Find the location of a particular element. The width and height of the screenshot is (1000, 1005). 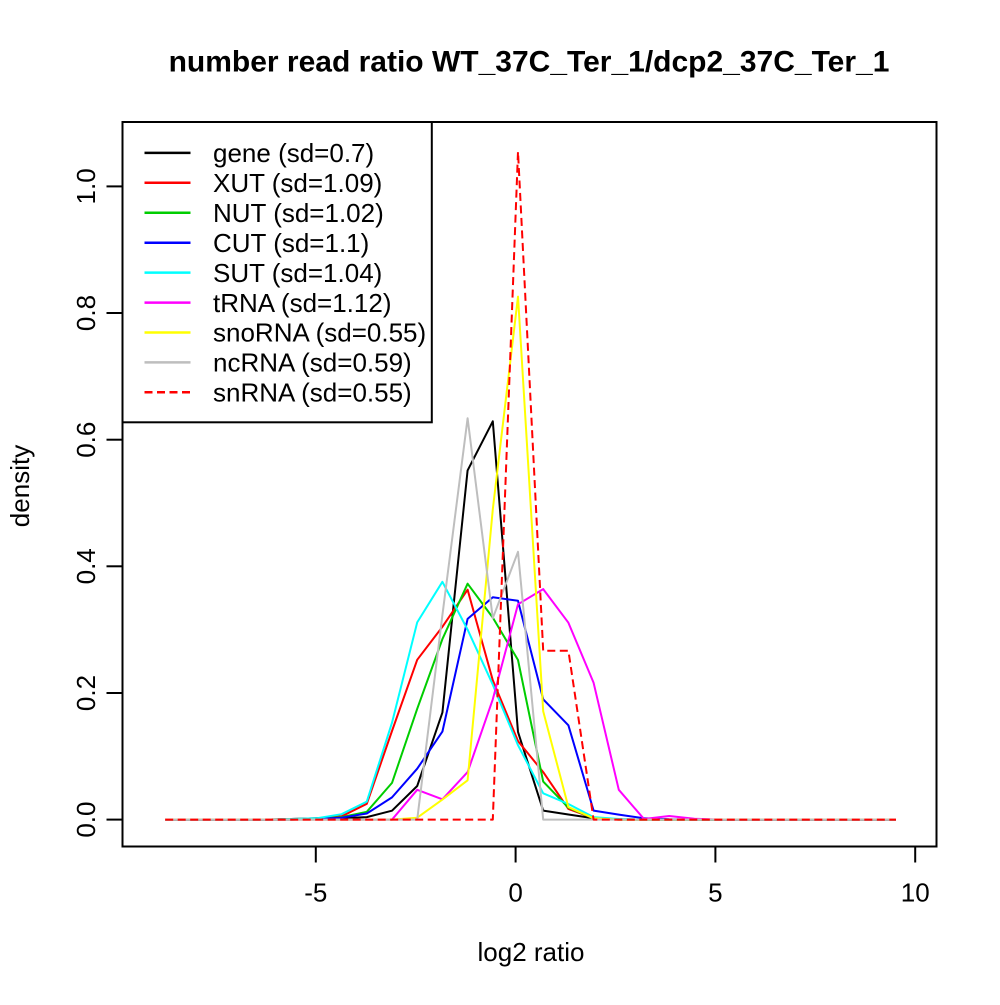

svg-text: 0.6 is located at coordinates (86, 440).